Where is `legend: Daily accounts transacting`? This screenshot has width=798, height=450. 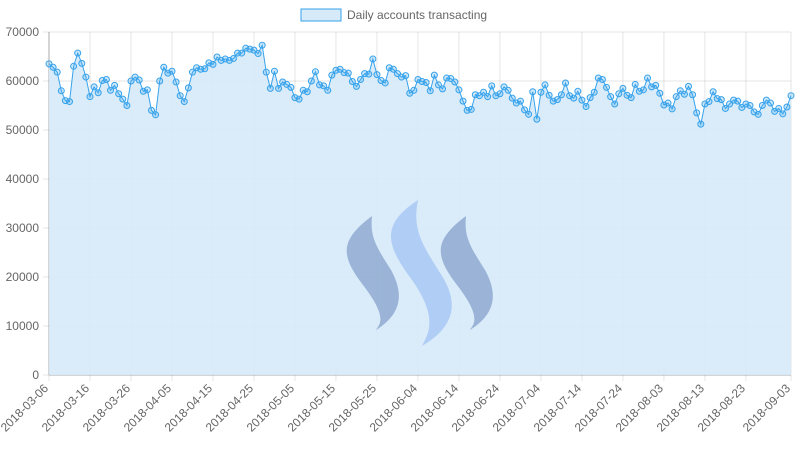
legend: Daily accounts transacting is located at coordinates (393, 15).